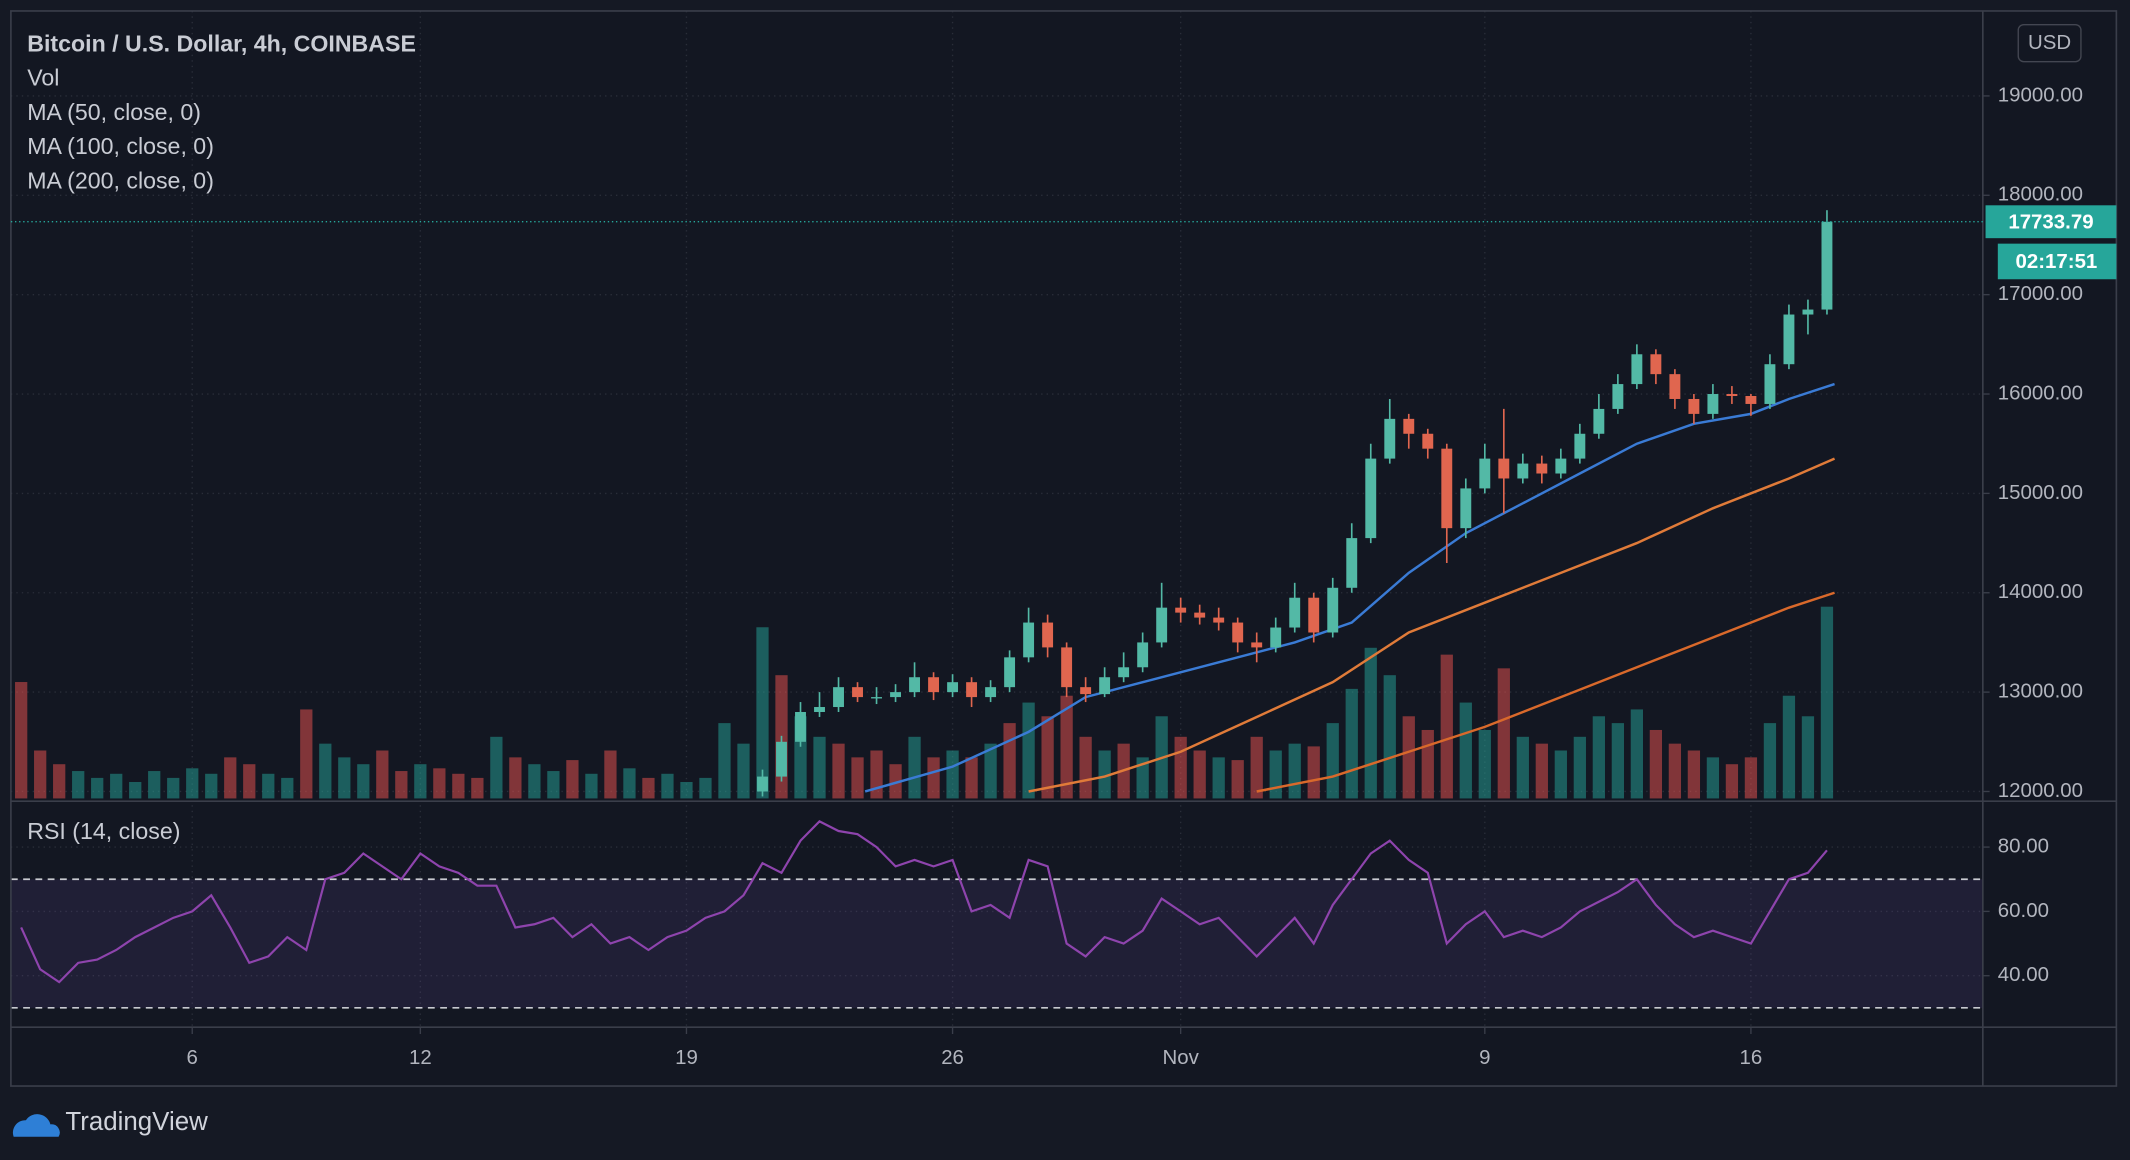 This screenshot has height=1160, width=2130. What do you see at coordinates (2057, 261) in the screenshot?
I see `countdown-tag` at bounding box center [2057, 261].